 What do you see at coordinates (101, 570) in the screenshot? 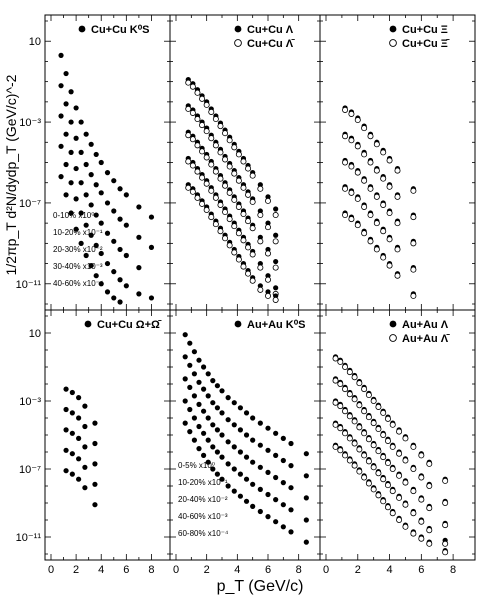
I see `x-tick-label: 4` at bounding box center [101, 570].